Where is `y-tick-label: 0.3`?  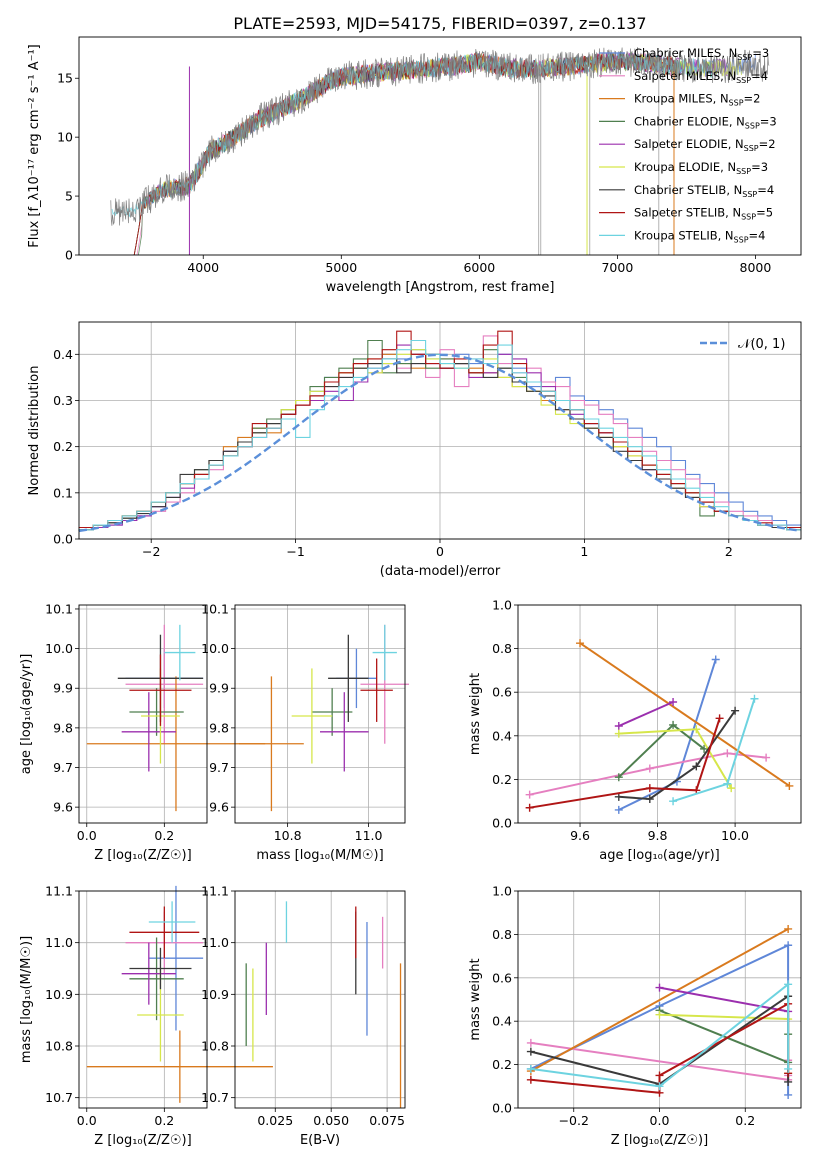
y-tick-label: 0.3 is located at coordinates (63, 400).